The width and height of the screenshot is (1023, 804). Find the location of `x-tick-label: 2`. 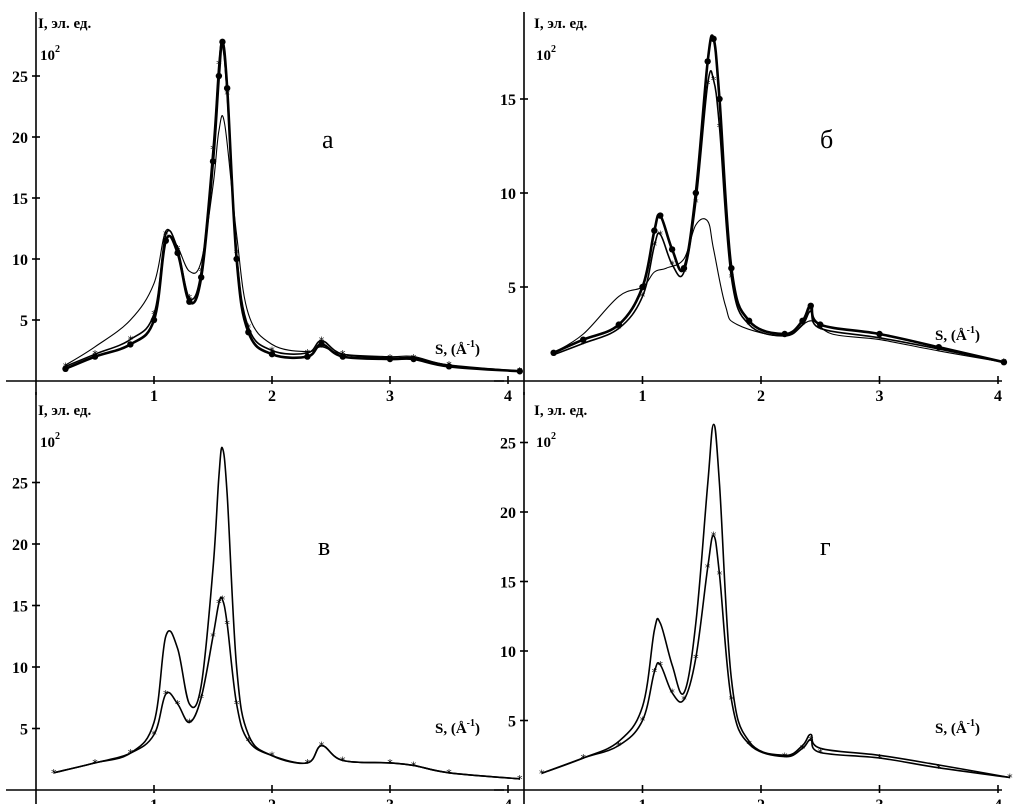

x-tick-label: 2 is located at coordinates (761, 800).